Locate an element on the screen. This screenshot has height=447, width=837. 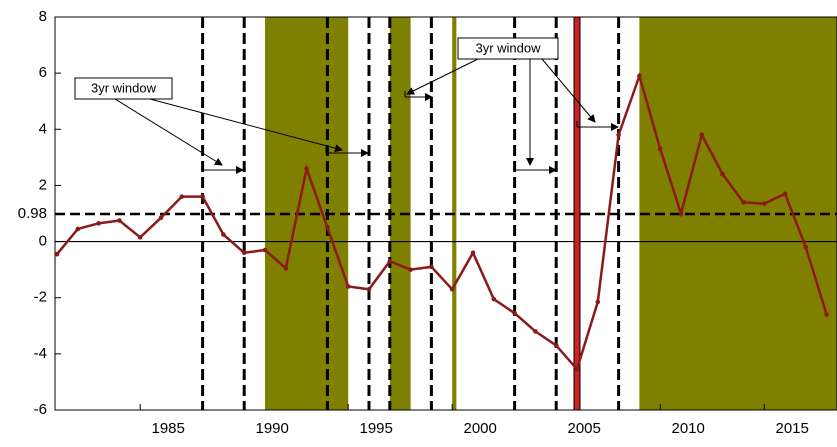
x-tick-label: 1990 is located at coordinates (272, 428).